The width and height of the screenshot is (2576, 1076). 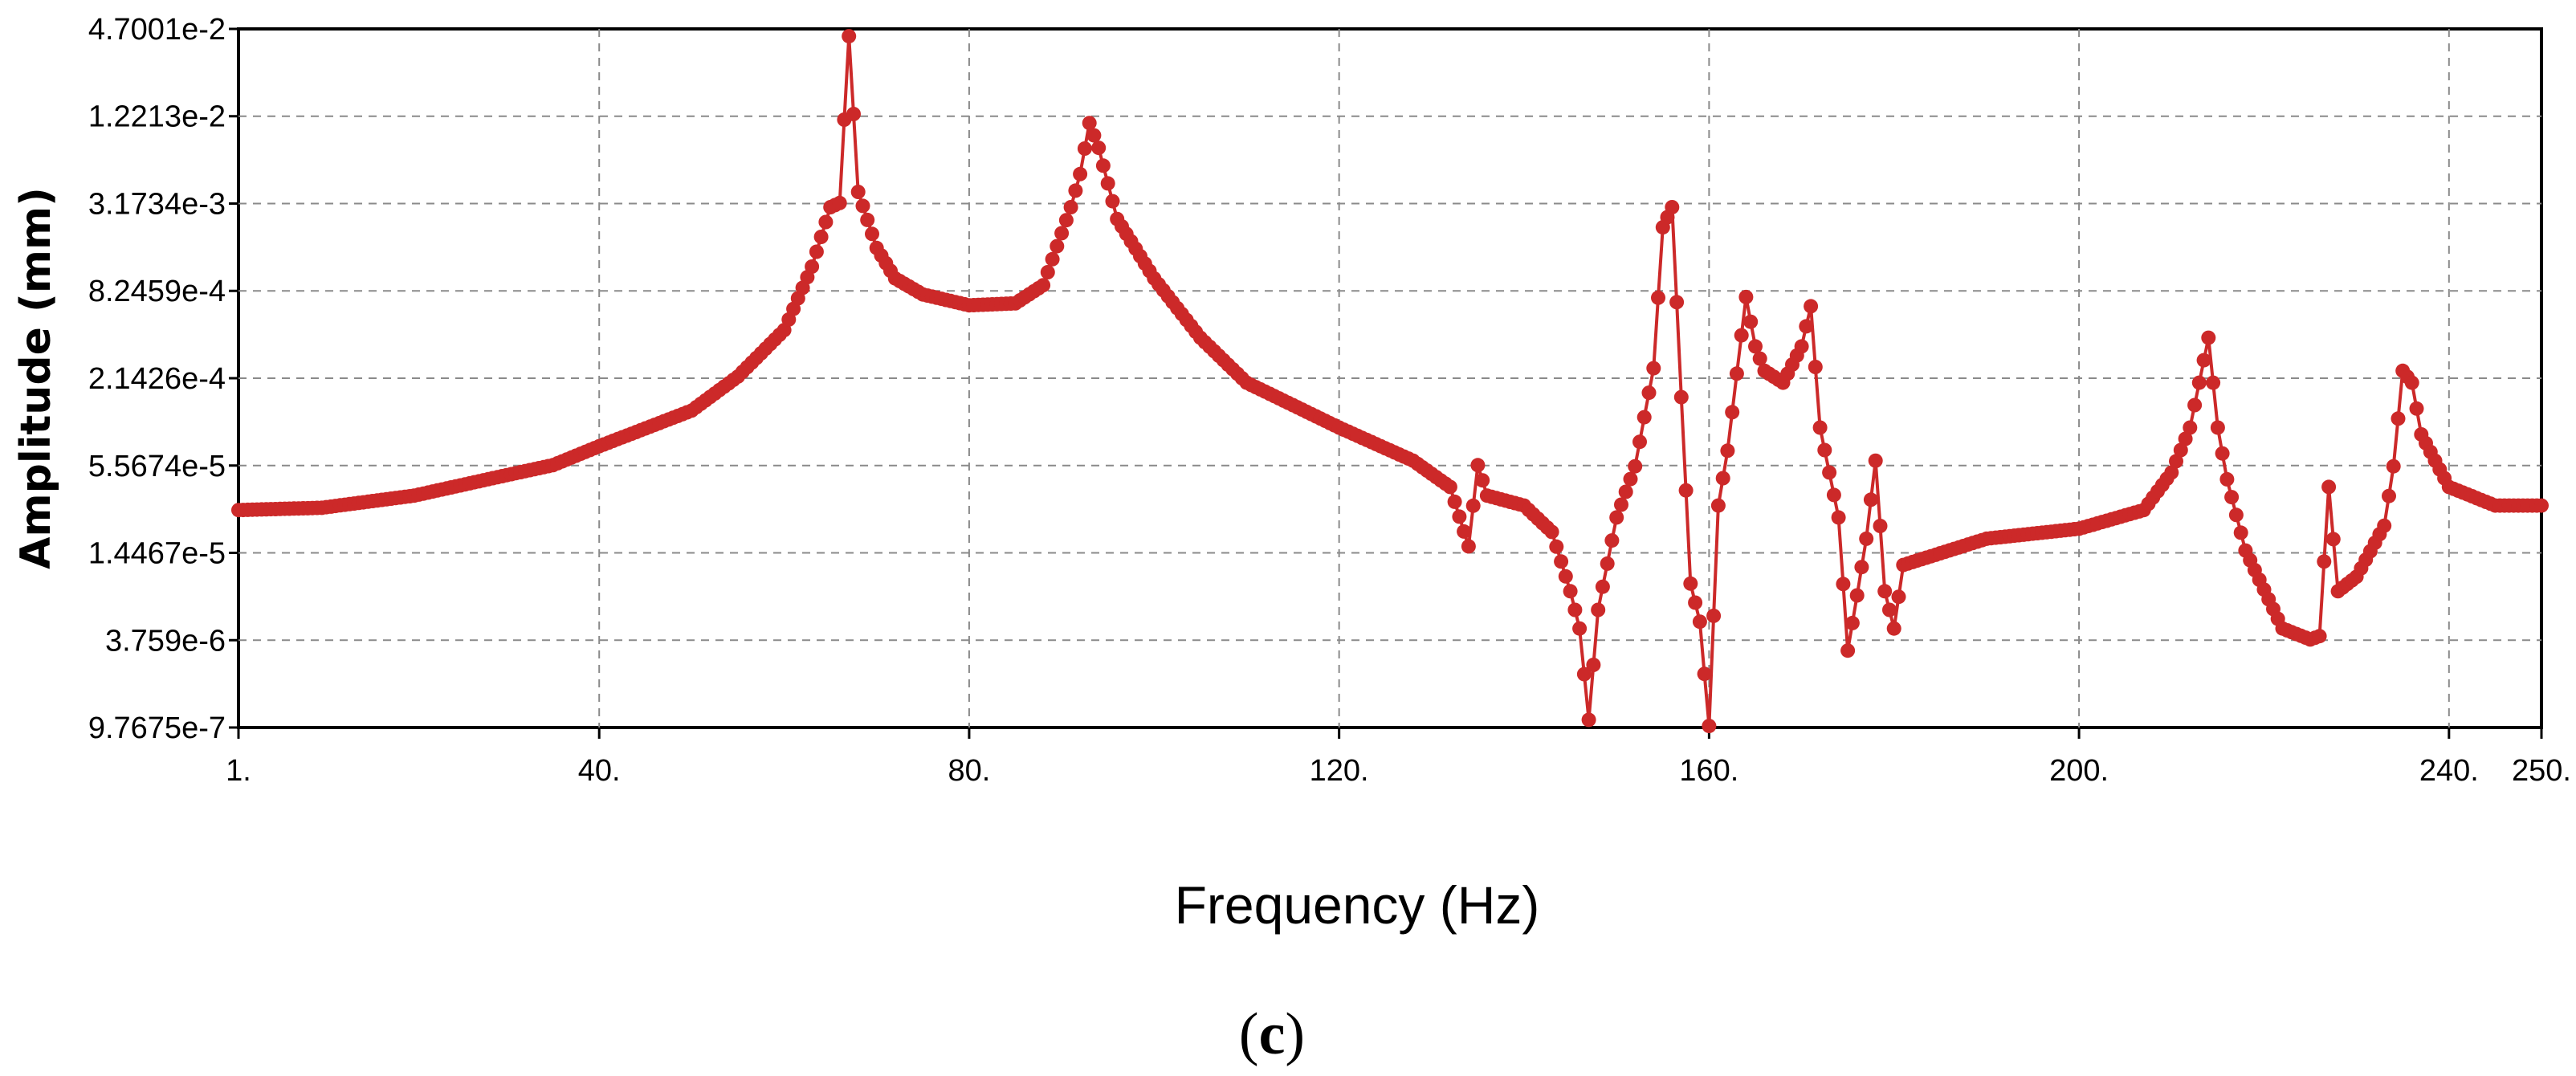 What do you see at coordinates (1249, 1034) in the screenshot?
I see `caption-open: (` at bounding box center [1249, 1034].